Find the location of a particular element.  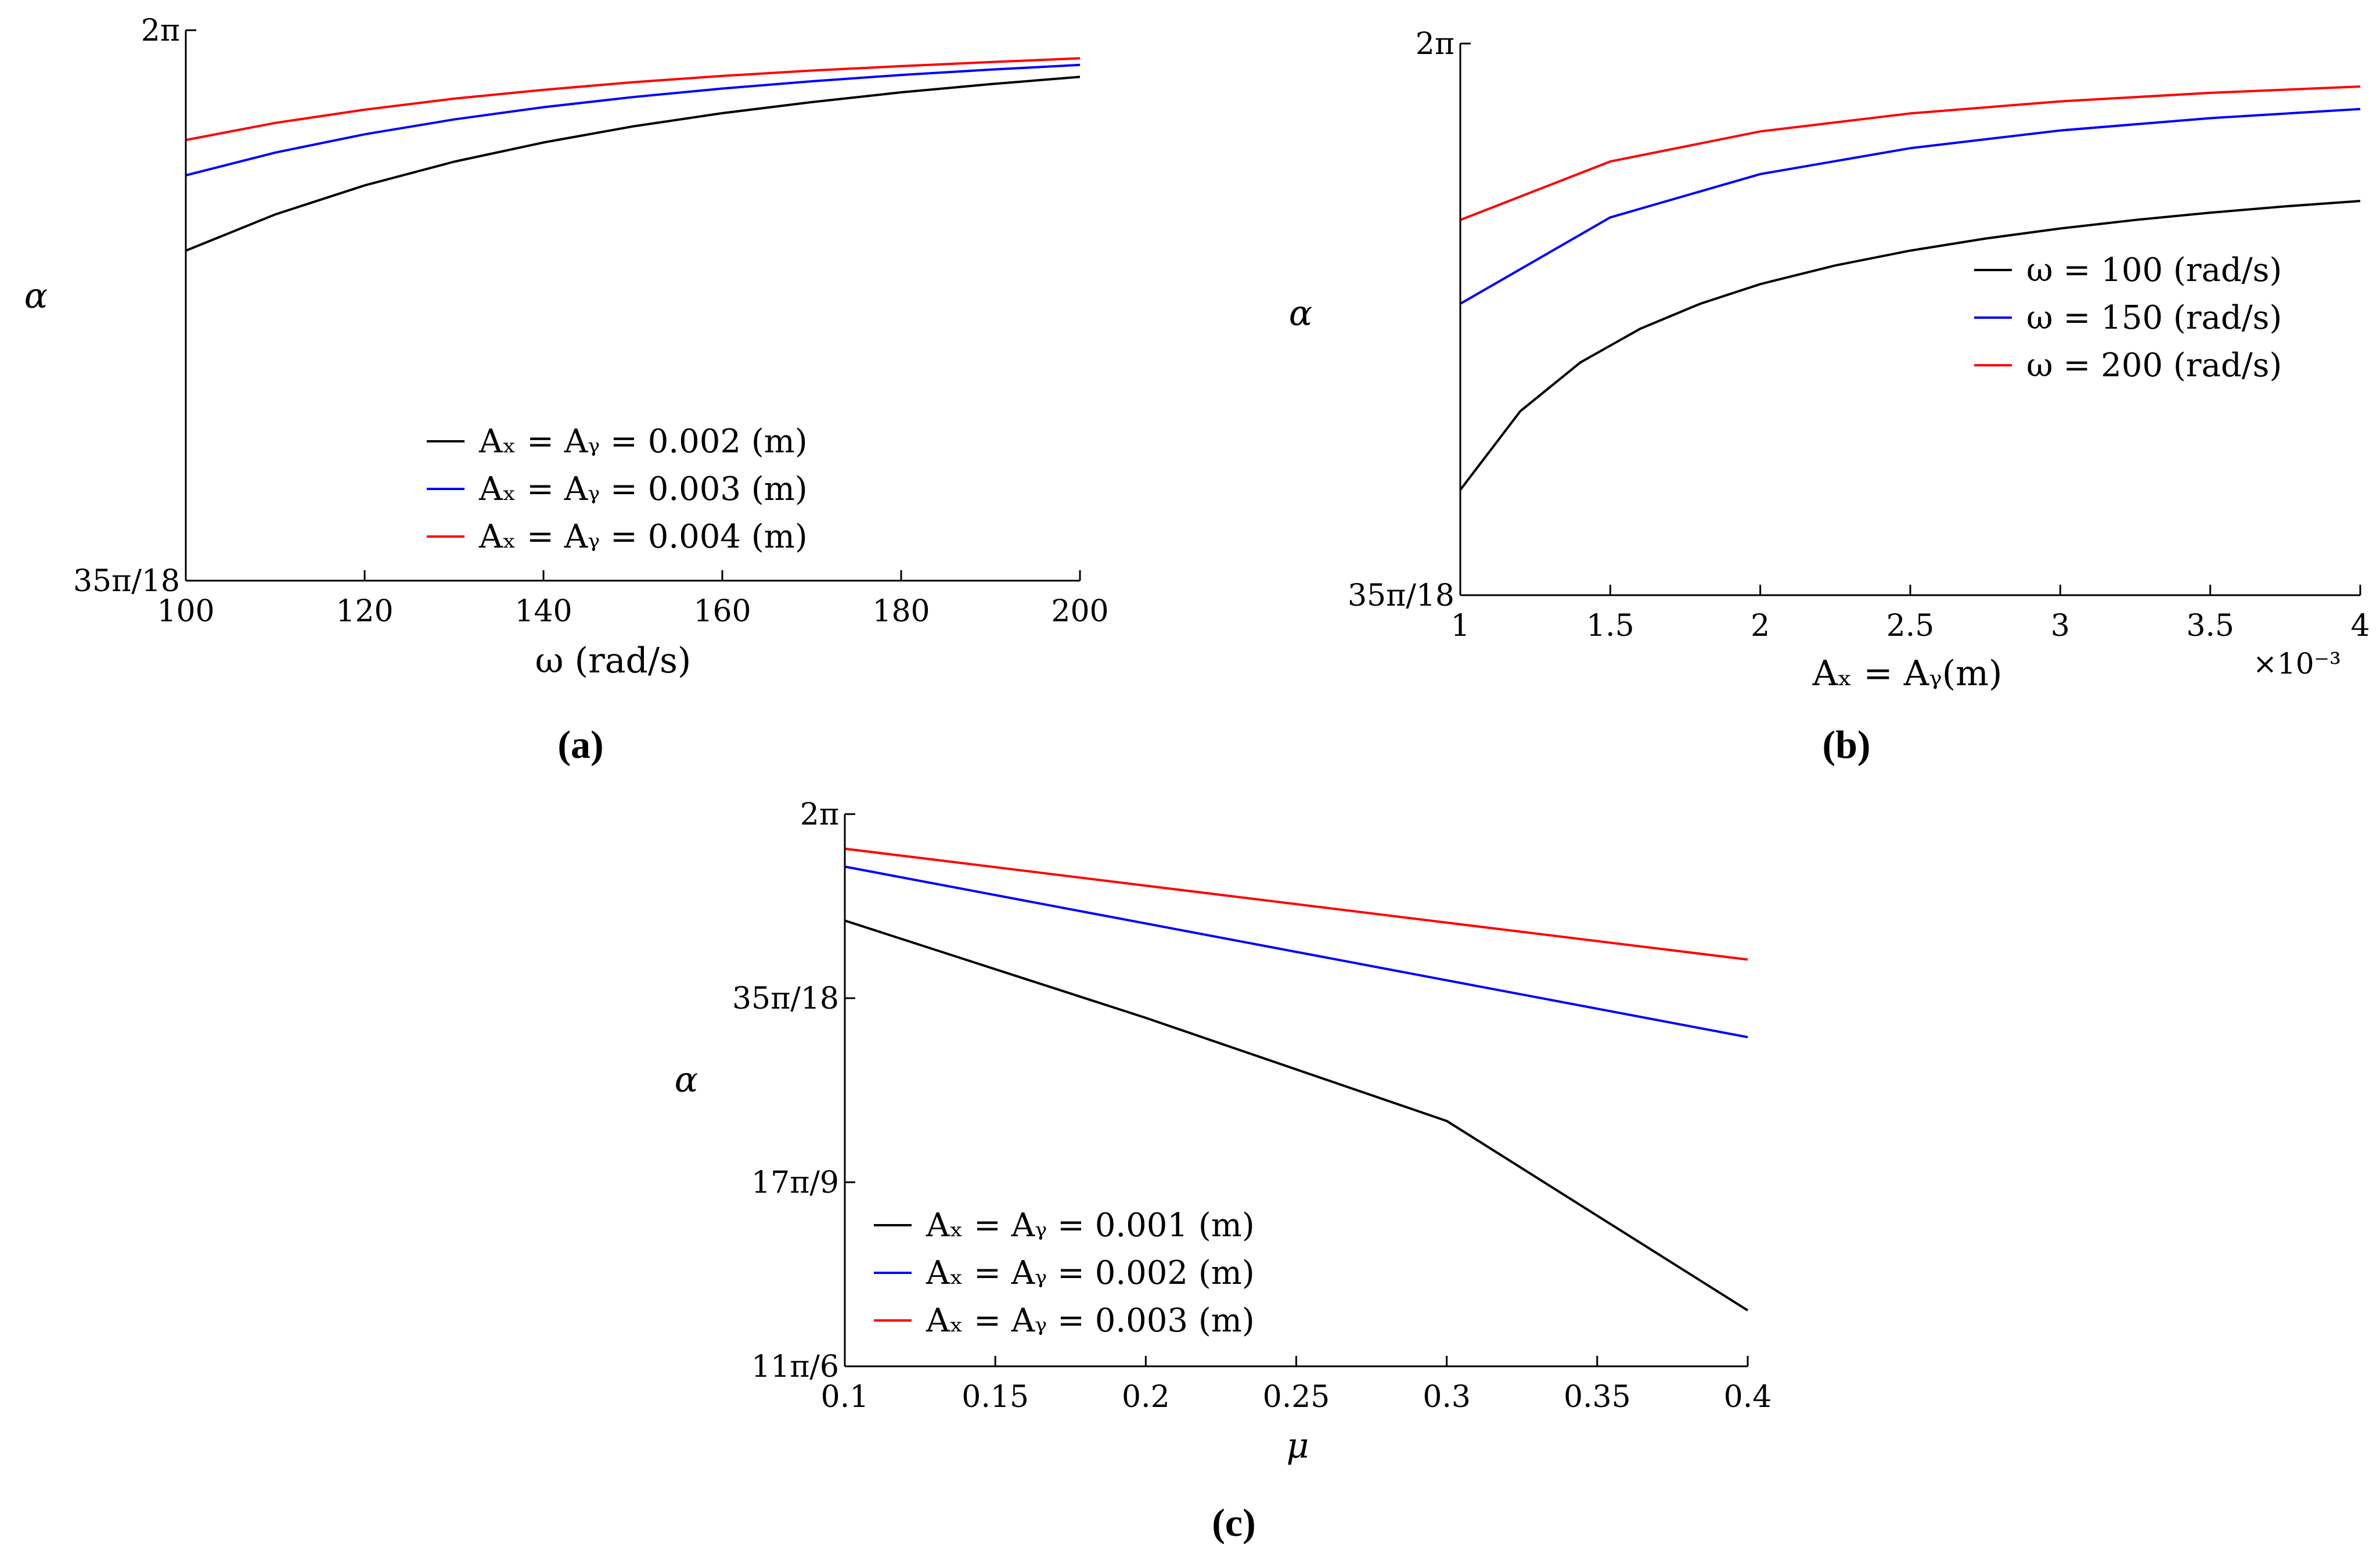

legend-label-3: ω = 200 (rad/s) is located at coordinates (2154, 365).